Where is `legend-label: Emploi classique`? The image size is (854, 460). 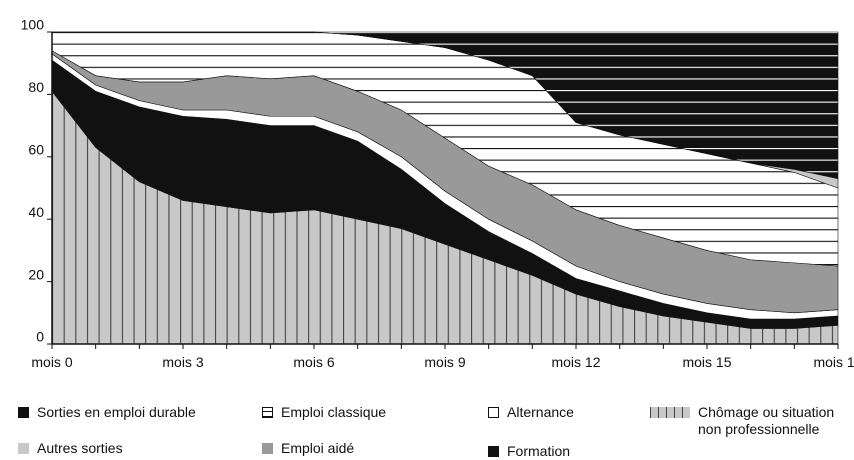
legend-label: Emploi classique is located at coordinates (334, 412).